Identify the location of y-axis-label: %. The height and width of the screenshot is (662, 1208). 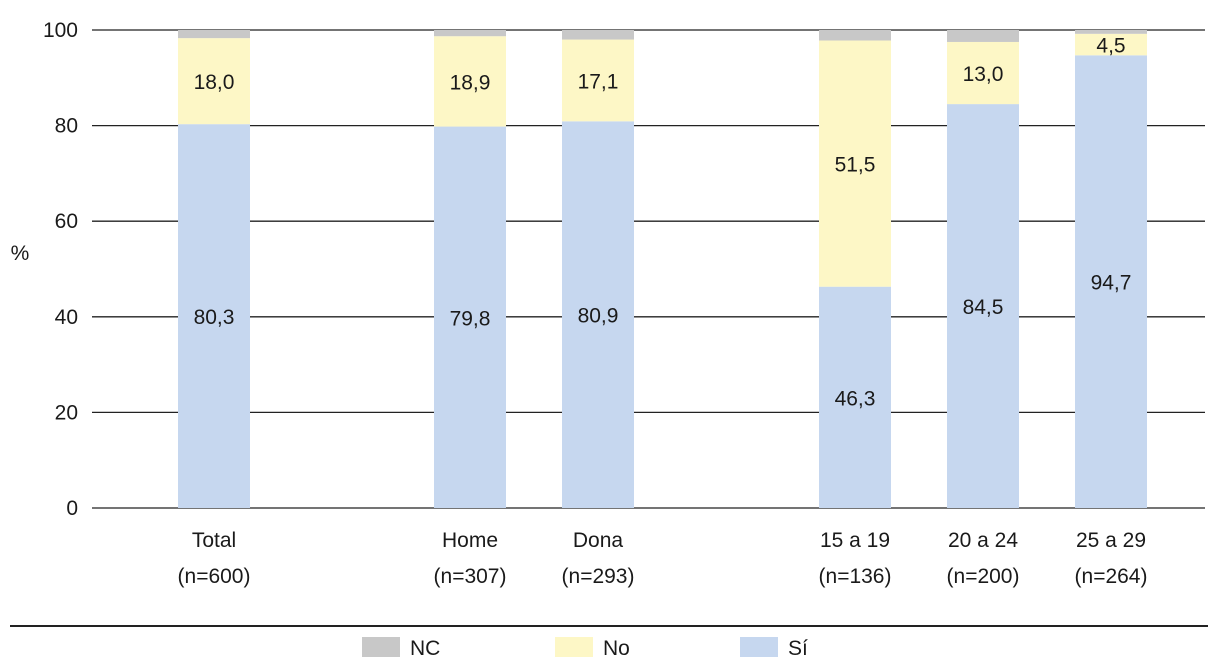
(20, 253).